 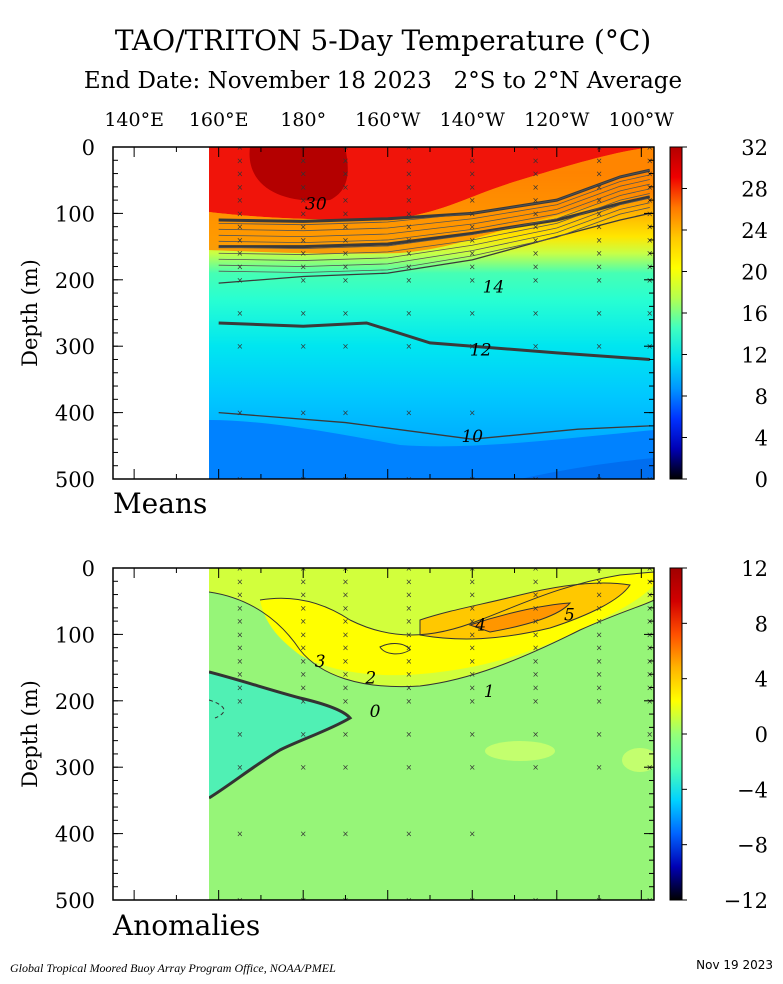 What do you see at coordinates (676, 313) in the screenshot?
I see `means-colorbar` at bounding box center [676, 313].